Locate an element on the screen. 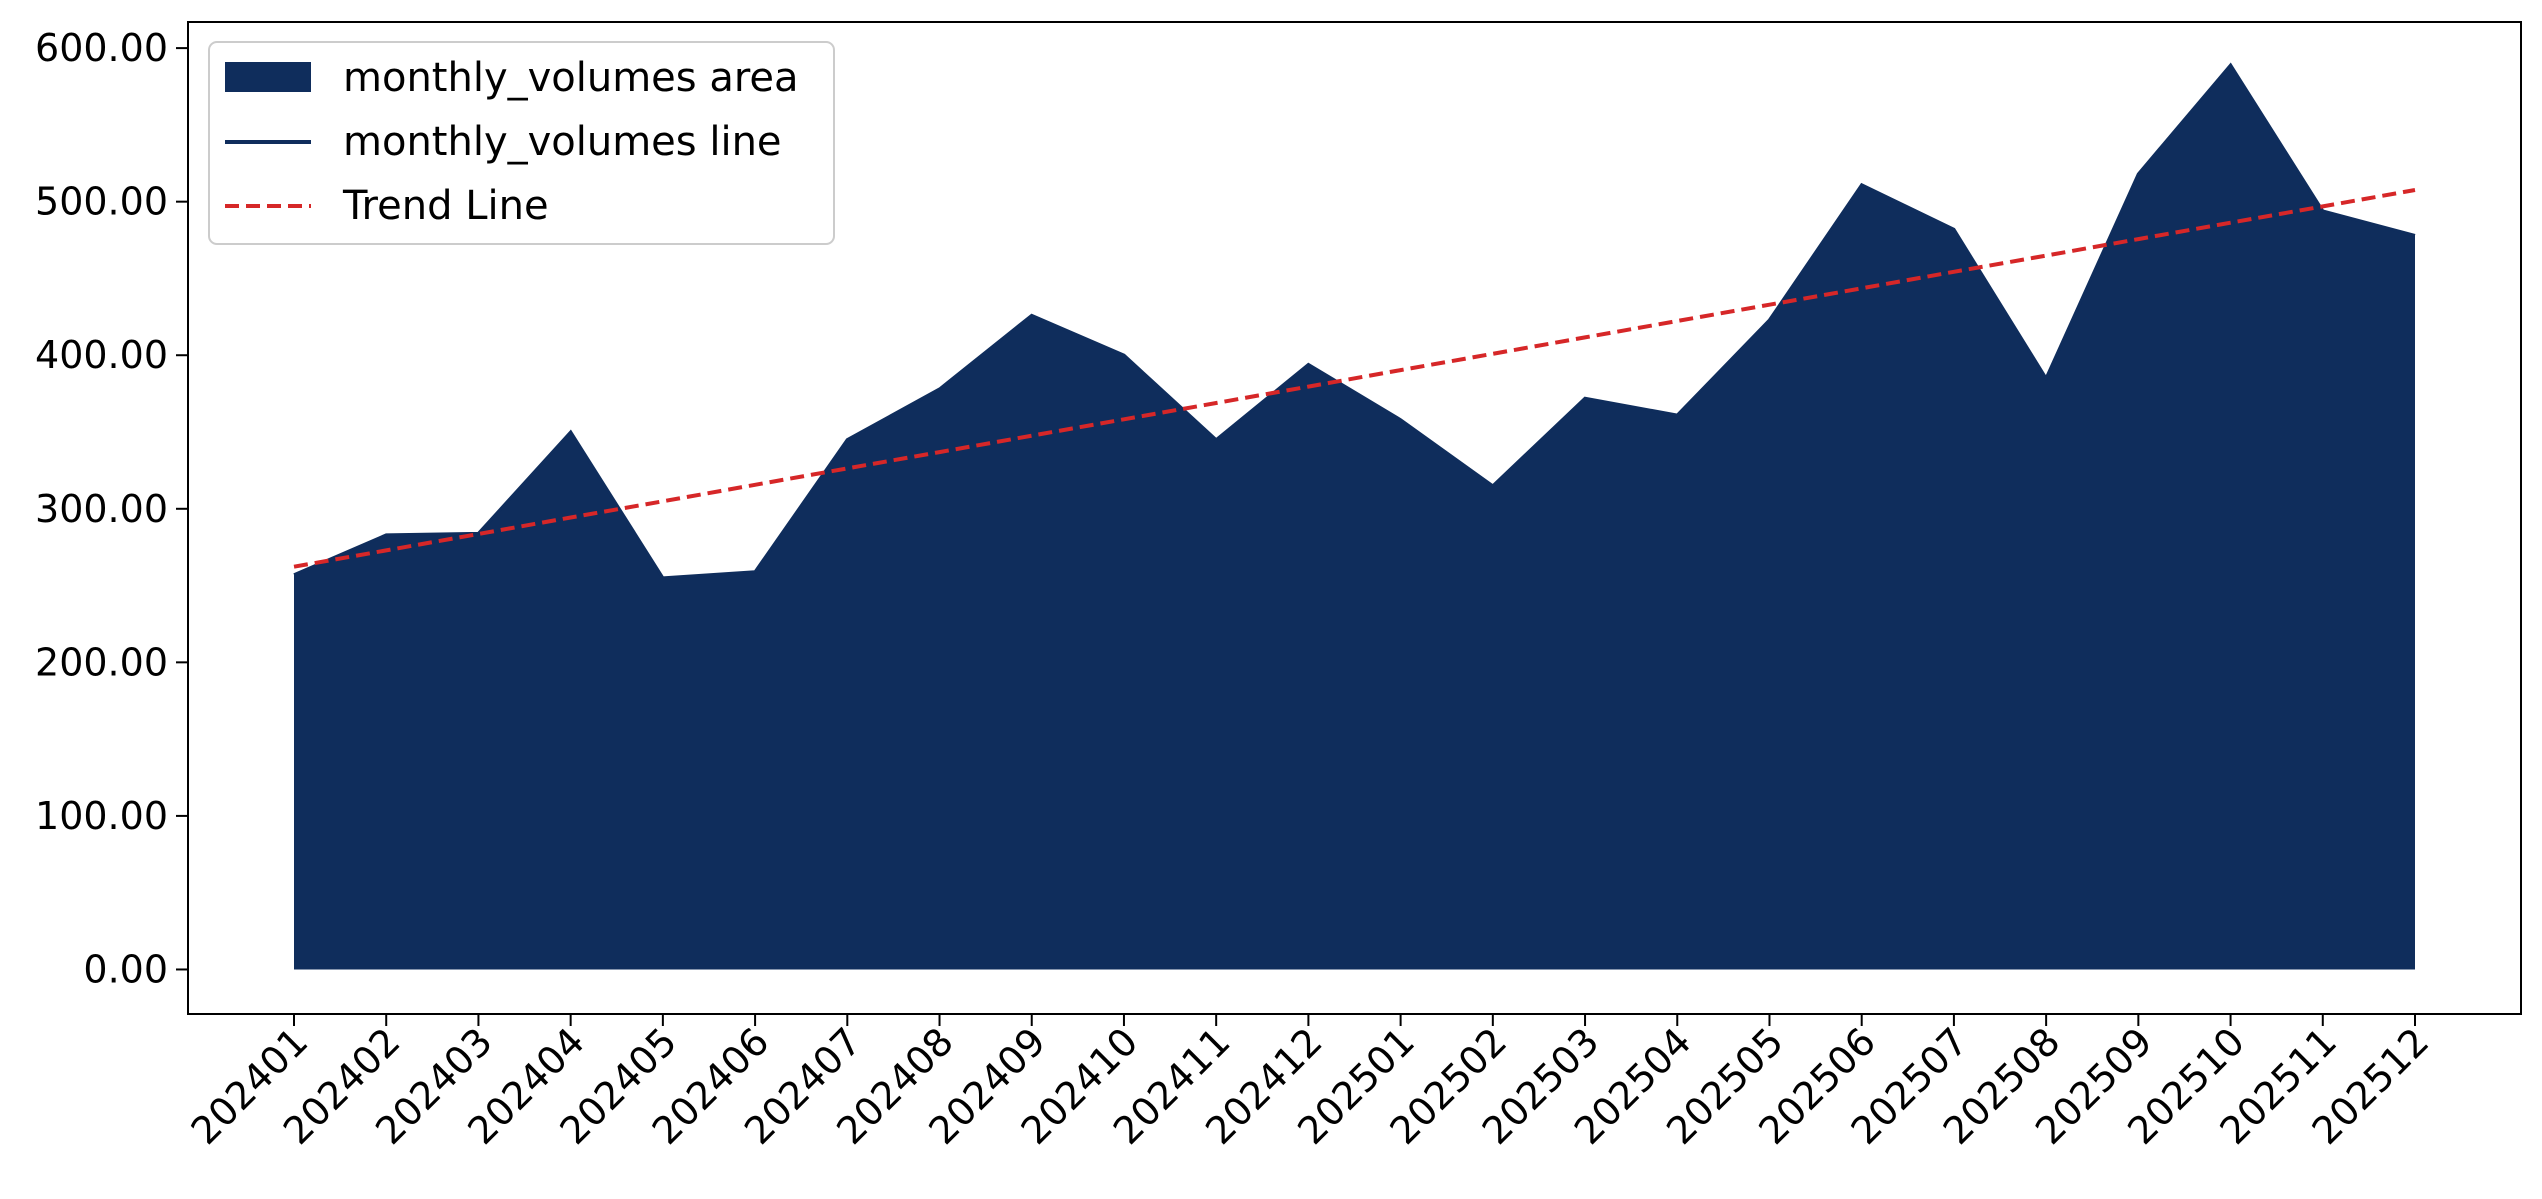  legend-box is located at coordinates (521, 143).